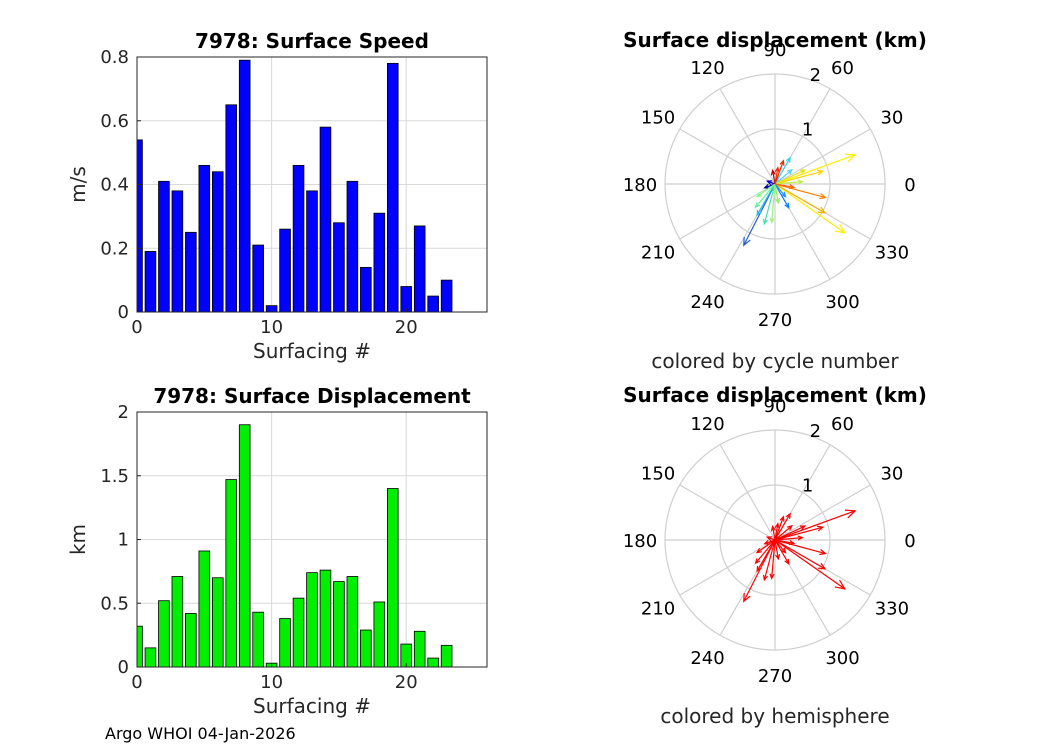 This screenshot has height=750, width=1050. Describe the element at coordinates (775, 406) in the screenshot. I see `polar-angle-label: 90` at that location.